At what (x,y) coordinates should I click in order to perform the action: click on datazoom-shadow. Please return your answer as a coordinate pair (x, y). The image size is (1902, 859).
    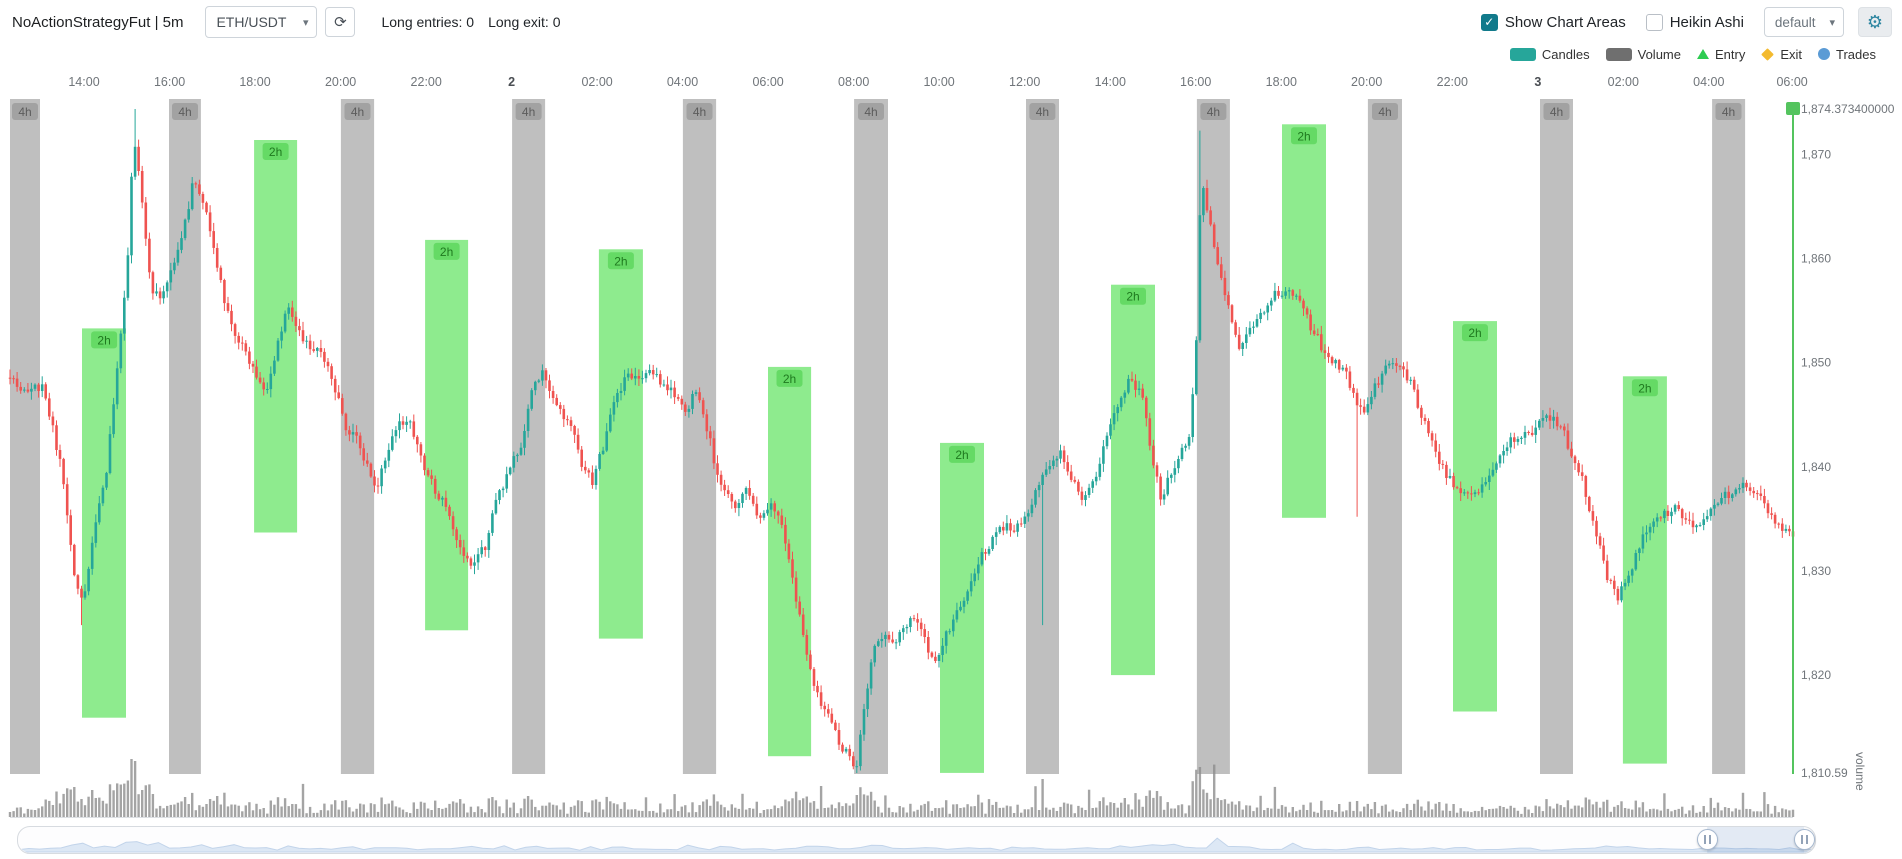
    Looking at the image, I should click on (916, 840).